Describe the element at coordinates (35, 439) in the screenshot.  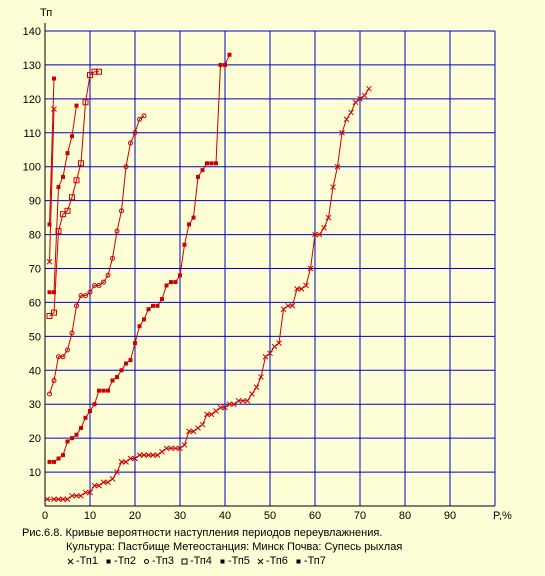
I see `y-tick-label: 20` at that location.